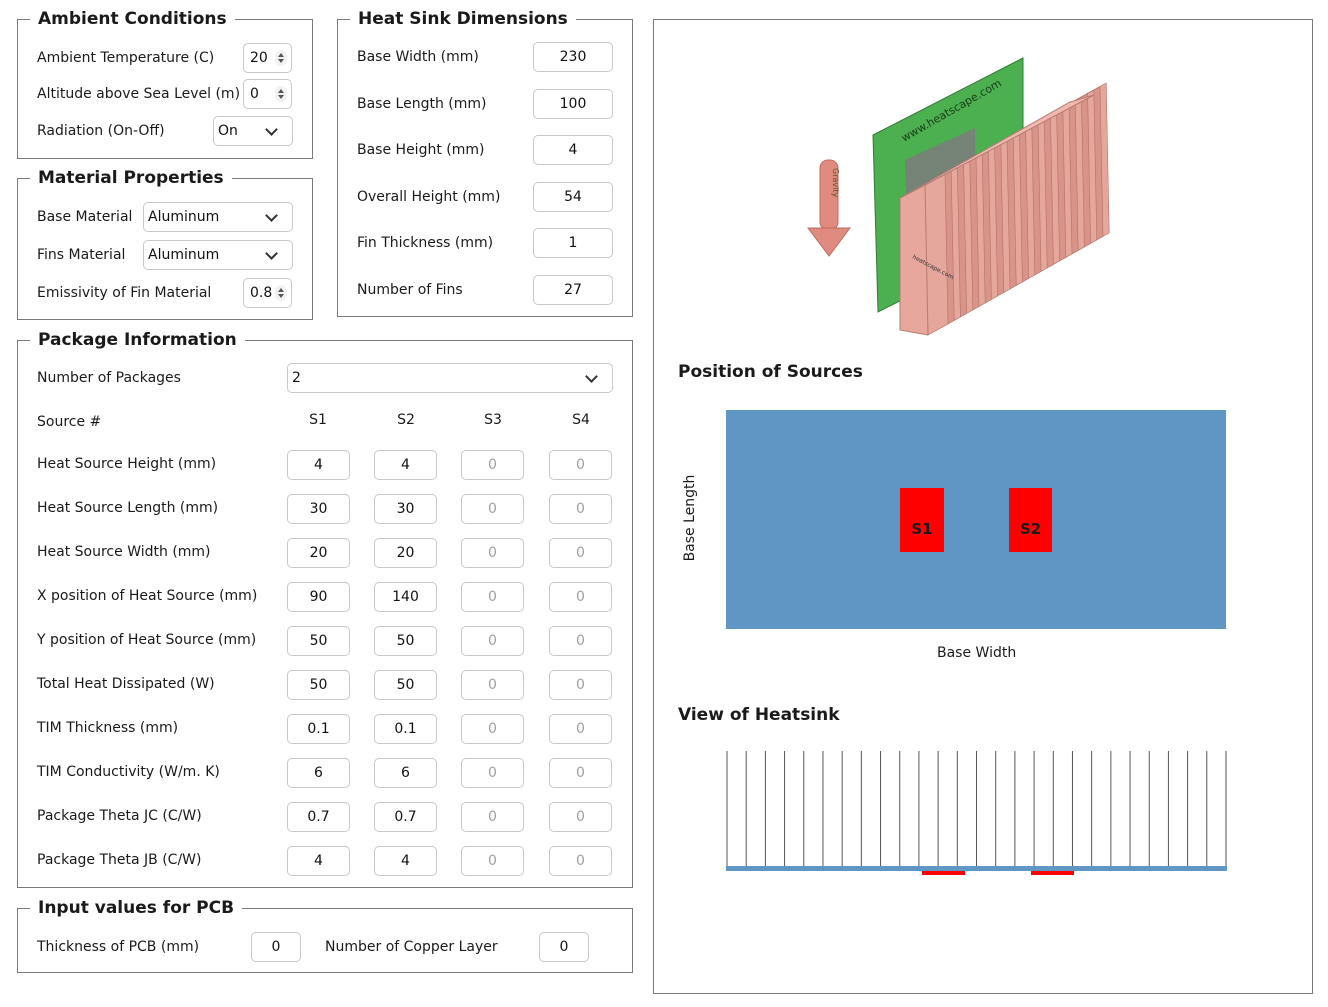 Image resolution: width=1328 pixels, height=1007 pixels. What do you see at coordinates (690, 518) in the screenshot?
I see `axis-base-length-label: Base Length` at bounding box center [690, 518].